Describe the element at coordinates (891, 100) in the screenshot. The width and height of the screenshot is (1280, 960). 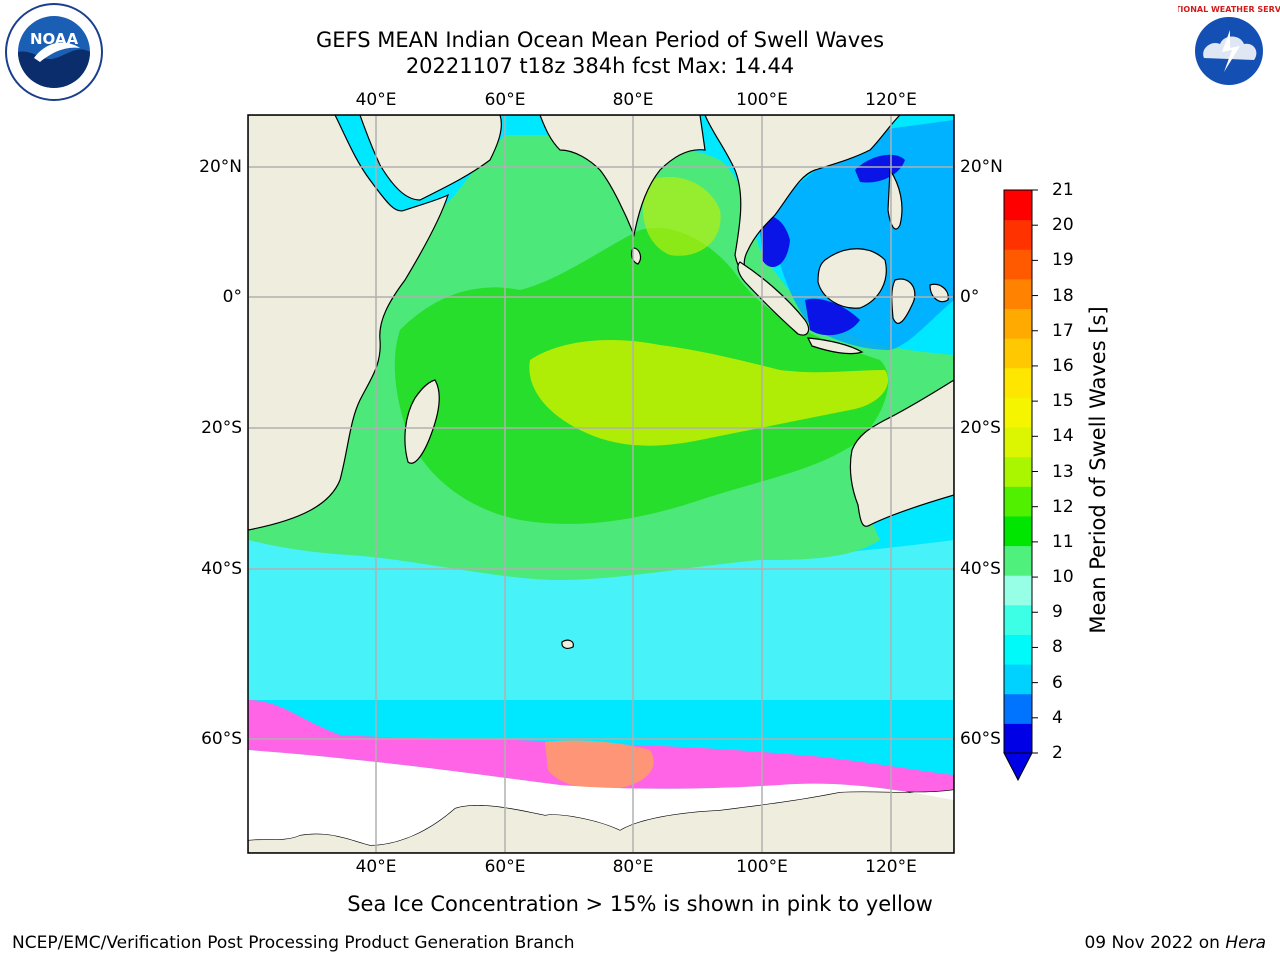
I see `lon-tick-label-top: 120°E` at that location.